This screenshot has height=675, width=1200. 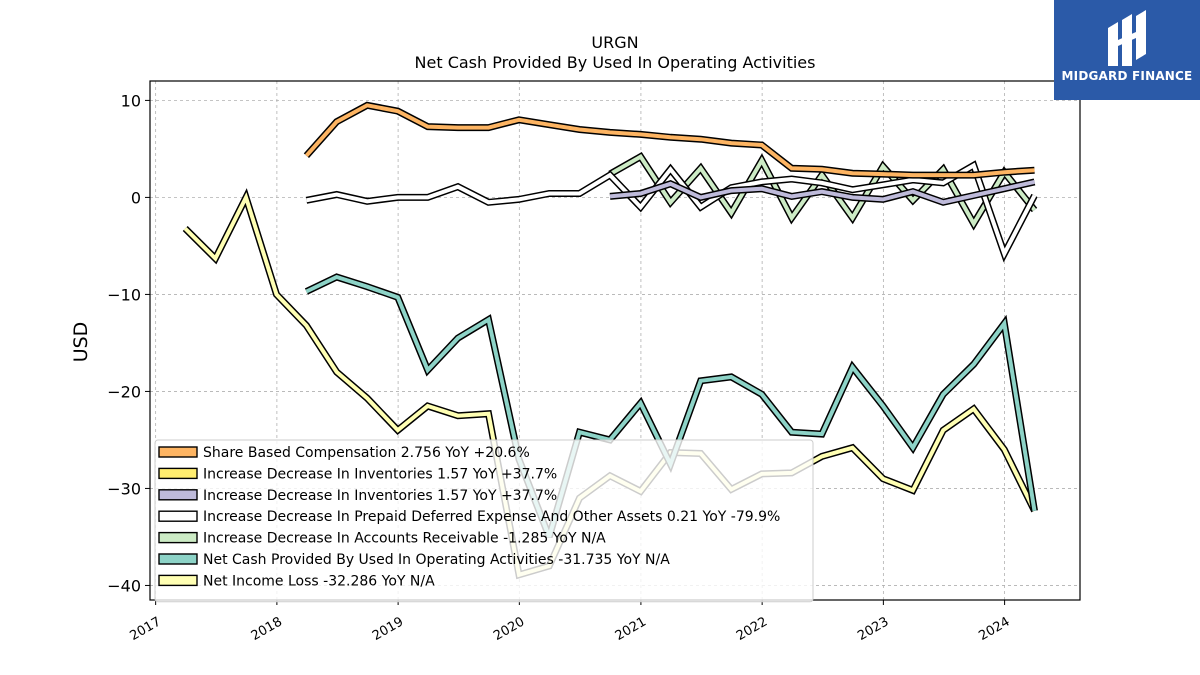 I want to click on y-tick-label: −10, so click(x=124, y=294).